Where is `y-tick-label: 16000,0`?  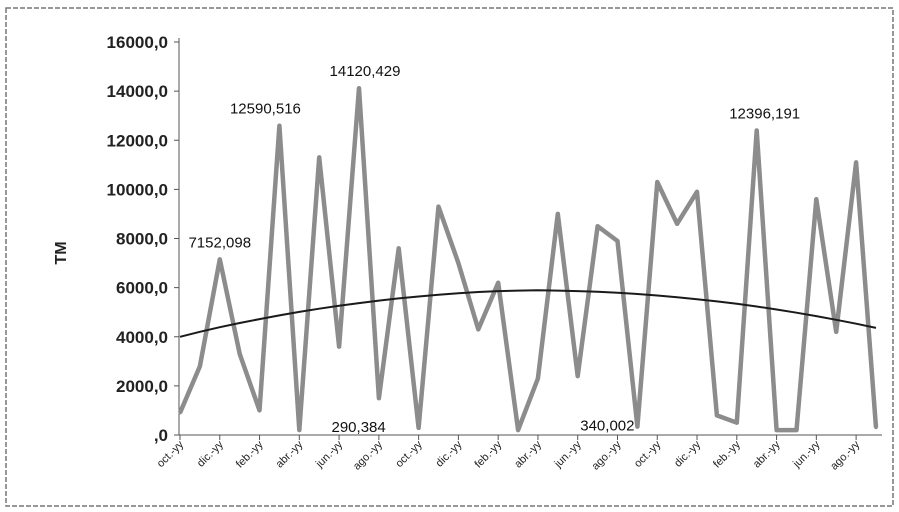 y-tick-label: 16000,0 is located at coordinates (137, 42).